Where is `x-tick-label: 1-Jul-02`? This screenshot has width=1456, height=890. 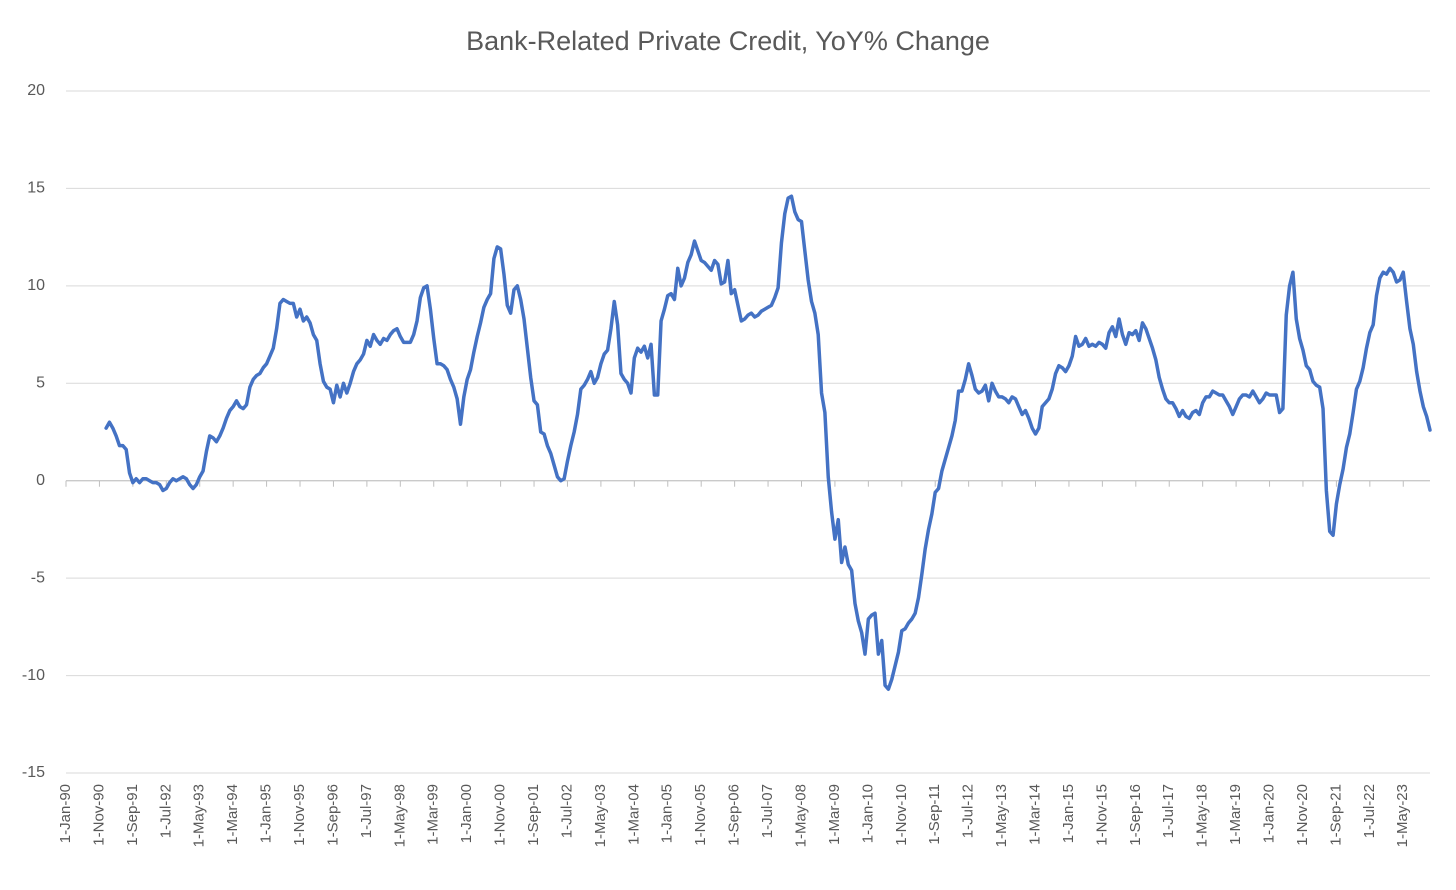 x-tick-label: 1-Jul-02 is located at coordinates (566, 811).